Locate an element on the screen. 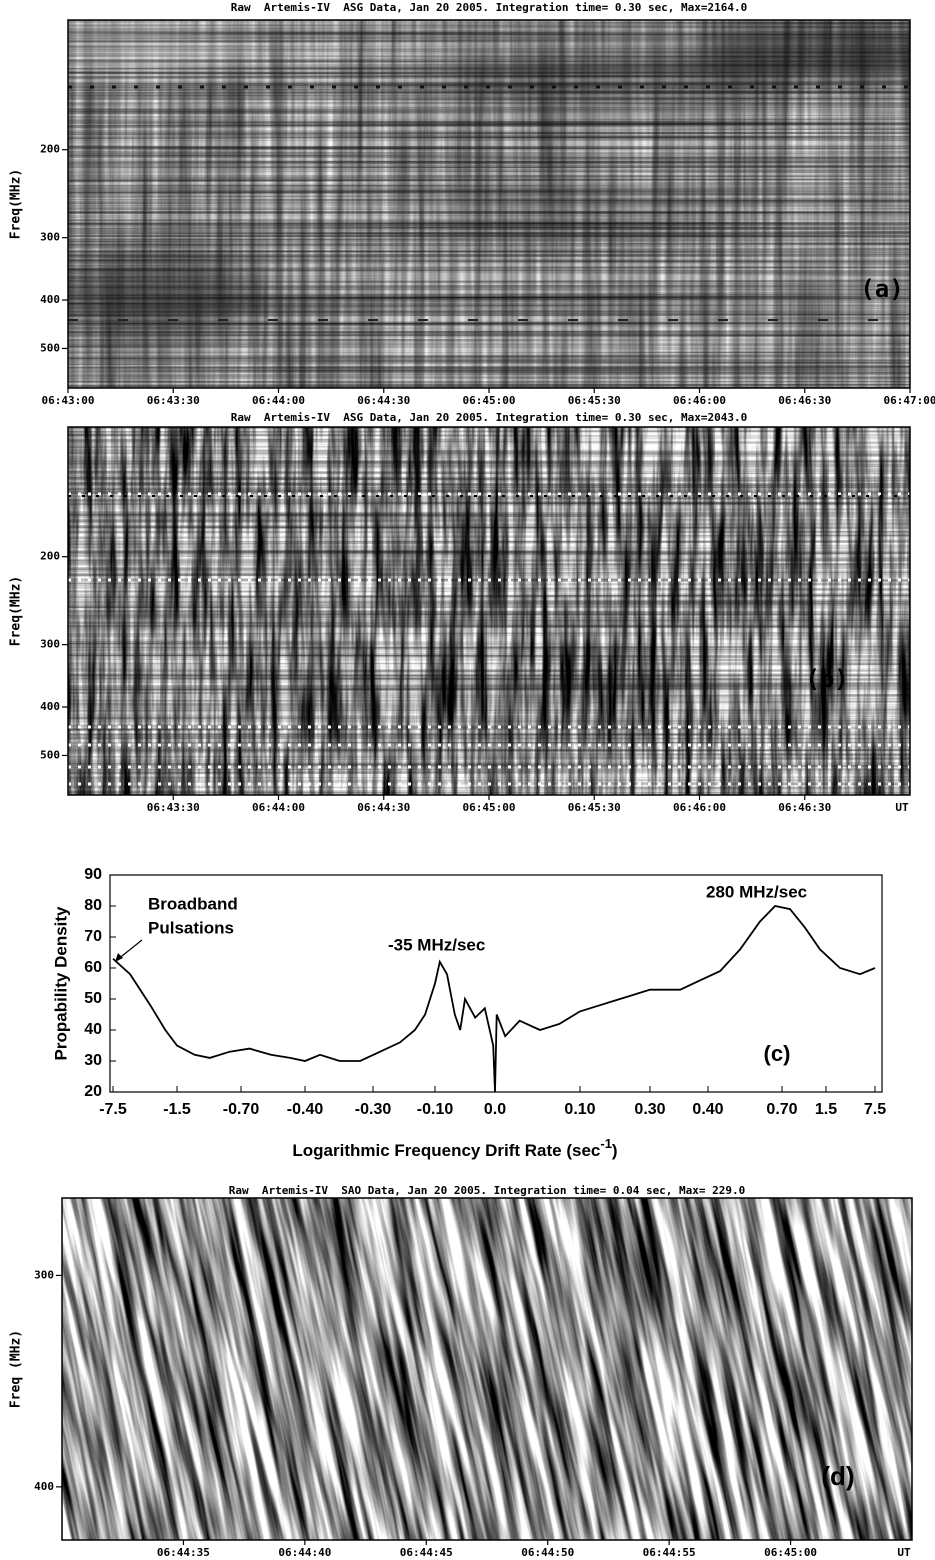  density-curve is located at coordinates (494, 999).